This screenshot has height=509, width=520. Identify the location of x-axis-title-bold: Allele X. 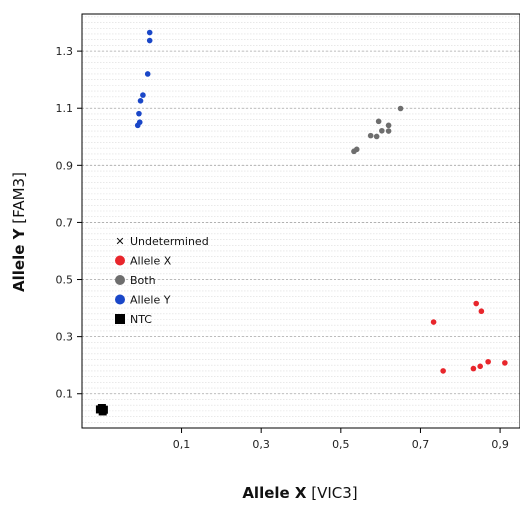
(274, 493).